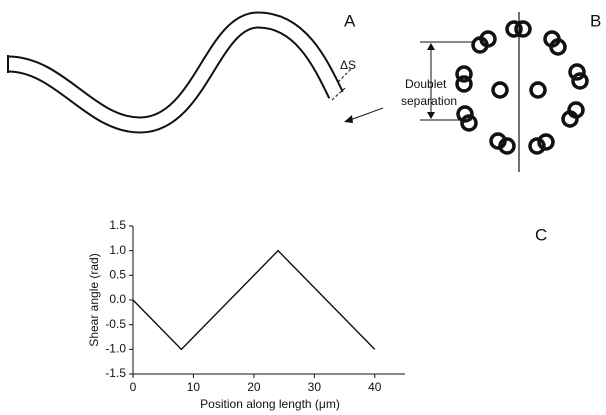 The image size is (606, 415). What do you see at coordinates (117, 250) in the screenshot?
I see `y-tick-label: 1.0` at bounding box center [117, 250].